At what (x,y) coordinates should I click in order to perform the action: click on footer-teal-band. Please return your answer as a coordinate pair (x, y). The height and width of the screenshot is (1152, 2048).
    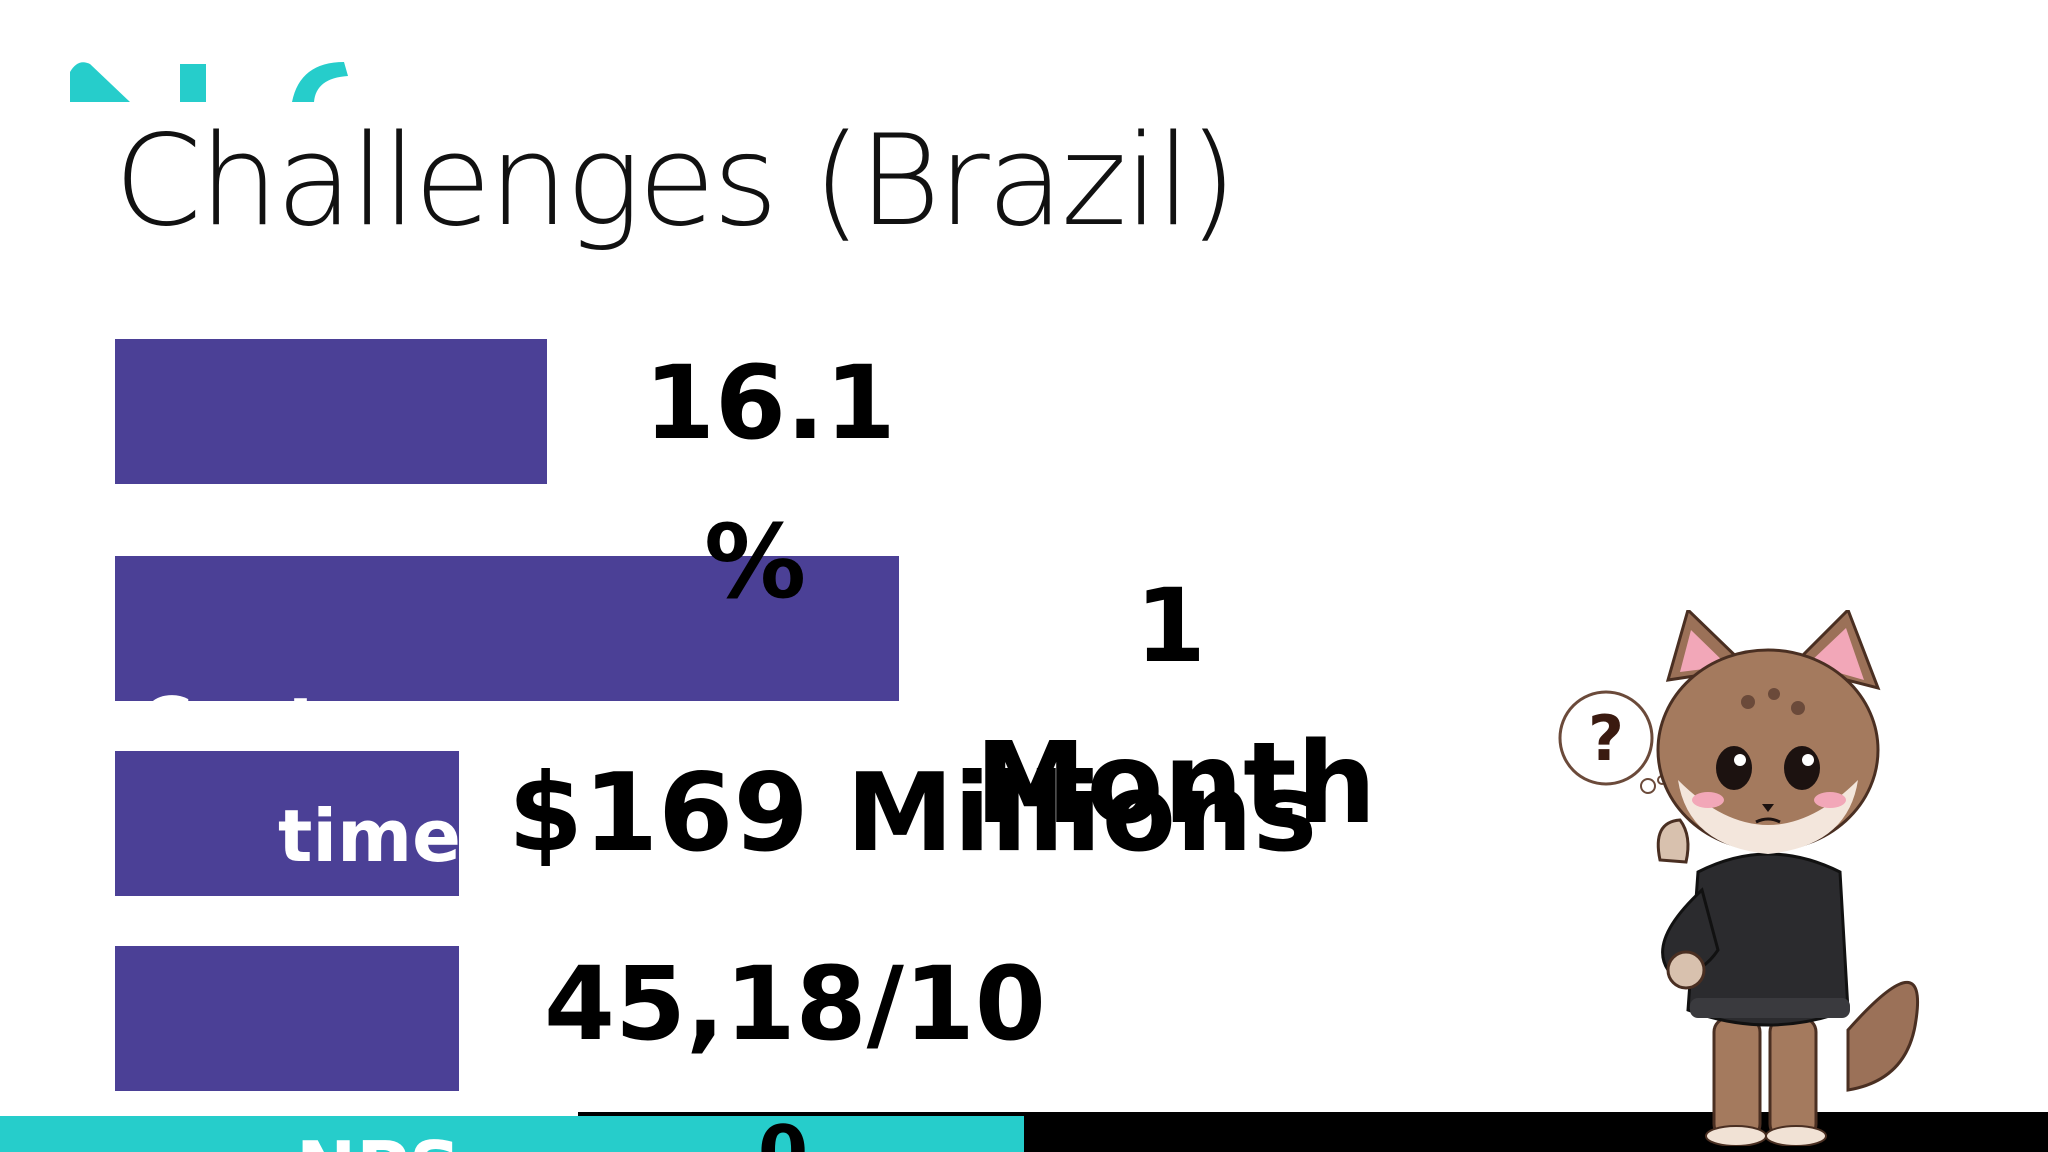
    Looking at the image, I should click on (512, 1134).